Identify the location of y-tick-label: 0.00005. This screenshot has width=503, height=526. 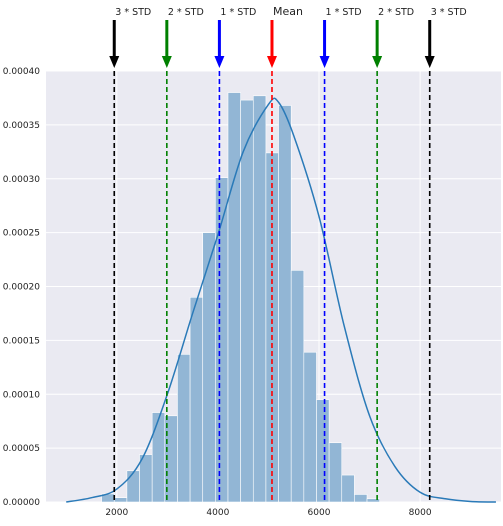
(21, 449).